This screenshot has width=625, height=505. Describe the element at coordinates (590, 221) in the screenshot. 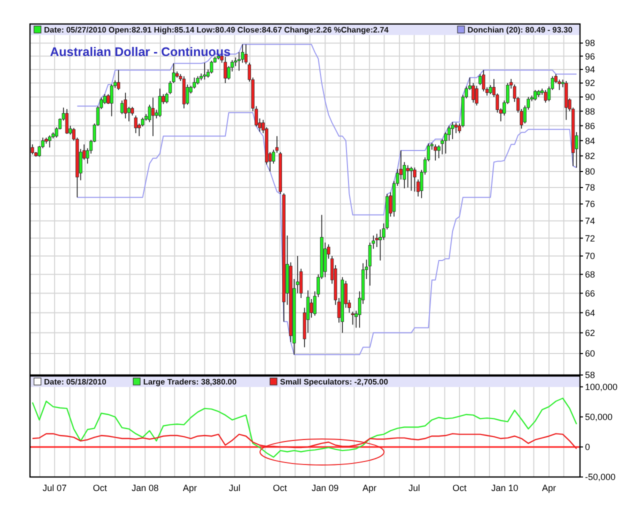

I see `y-tick-label: 74` at that location.